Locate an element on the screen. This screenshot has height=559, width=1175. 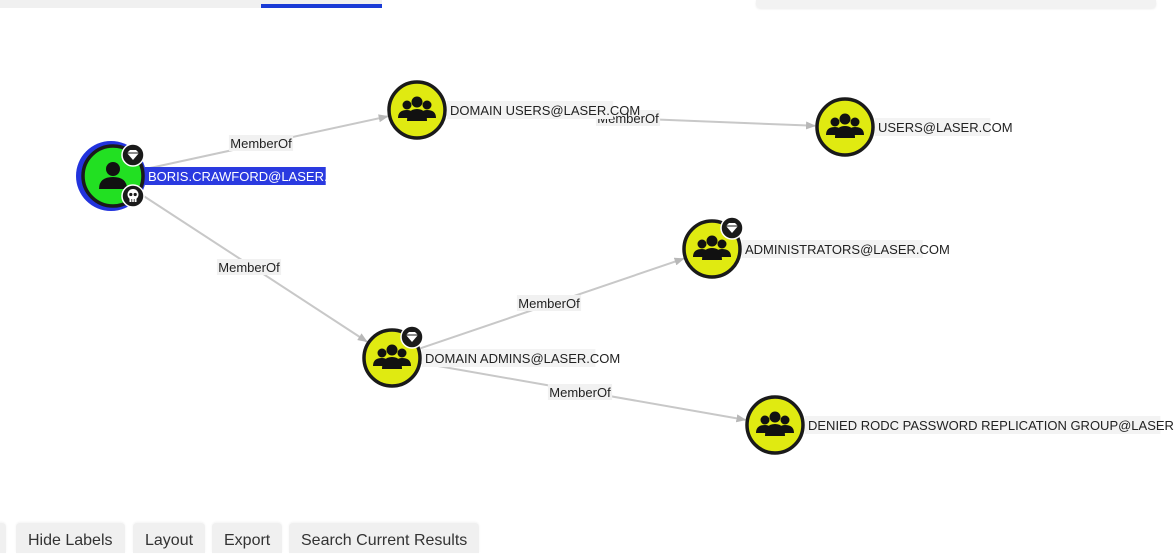
graph-node-users: USERS@LASER.COM is located at coordinates (914, 127).